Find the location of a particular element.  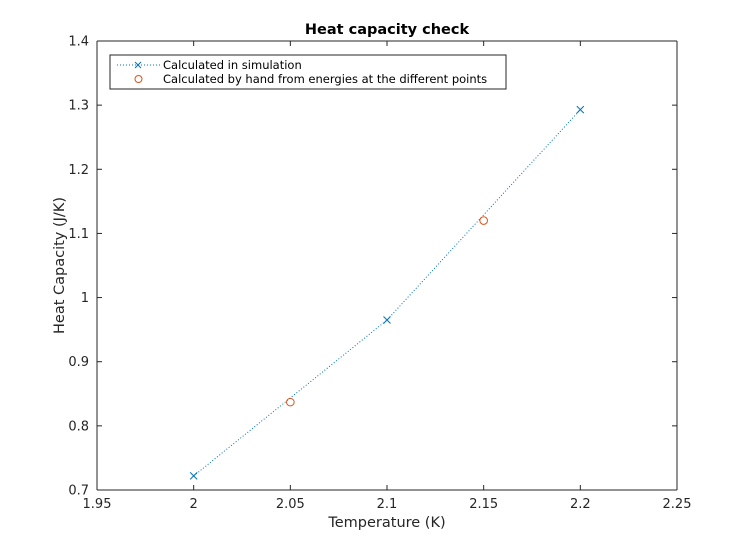

legend-box is located at coordinates (308, 72).